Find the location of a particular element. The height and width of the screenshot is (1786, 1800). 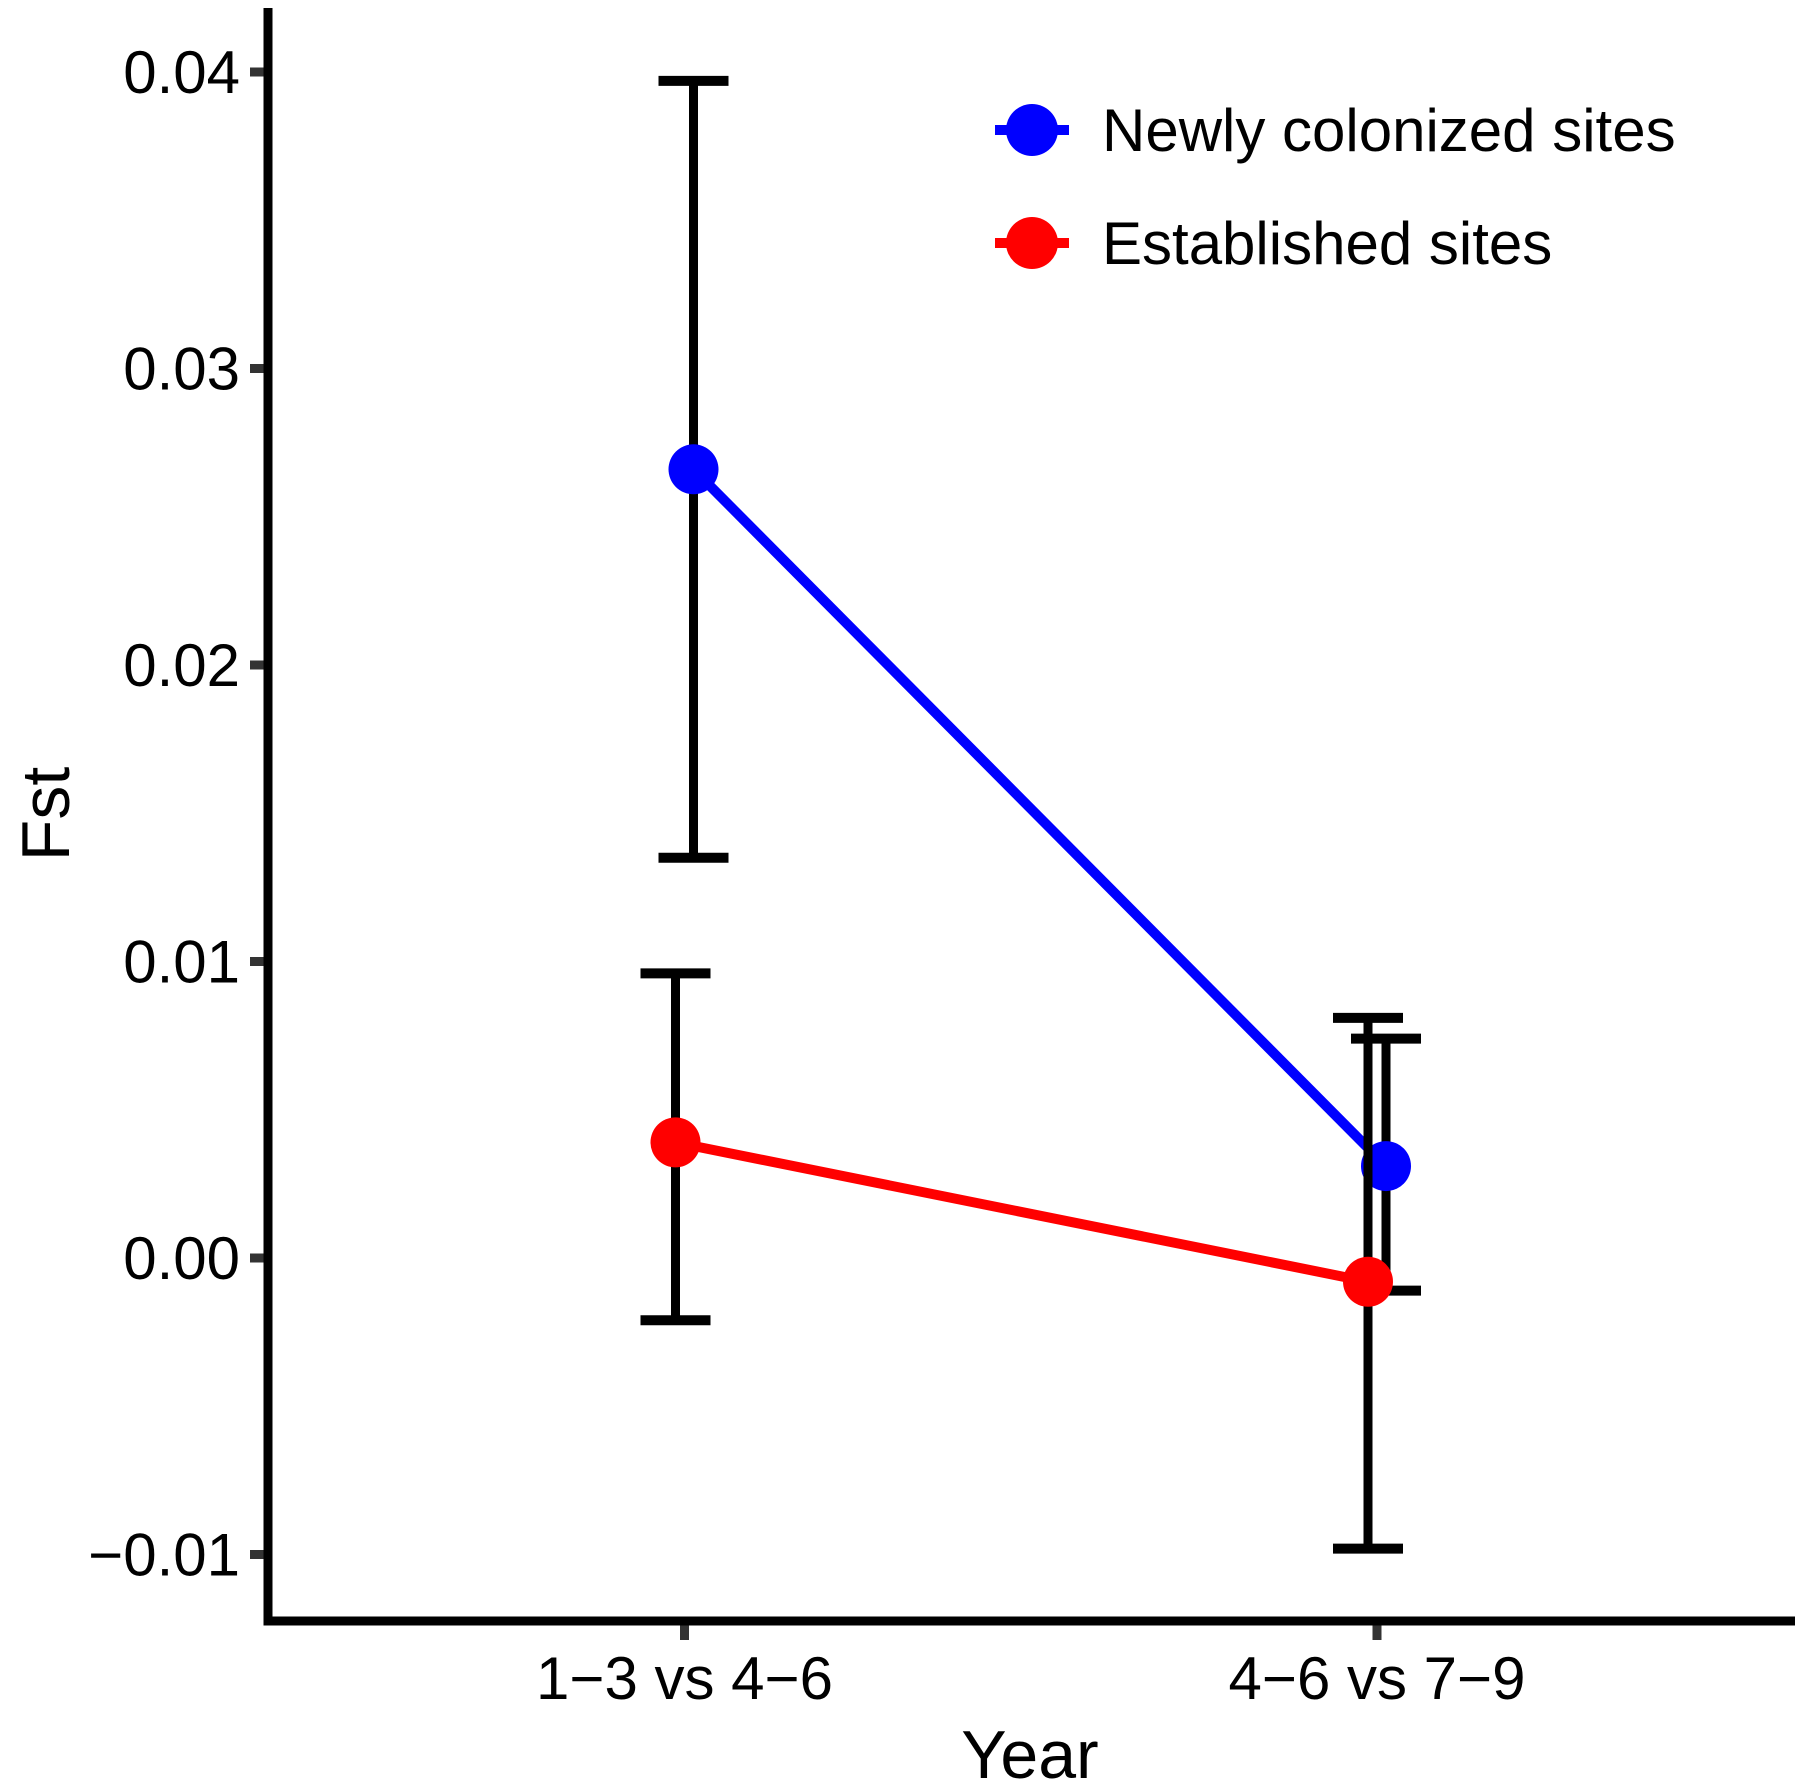

y-tick-label: 0.00 is located at coordinates (181, 1258).